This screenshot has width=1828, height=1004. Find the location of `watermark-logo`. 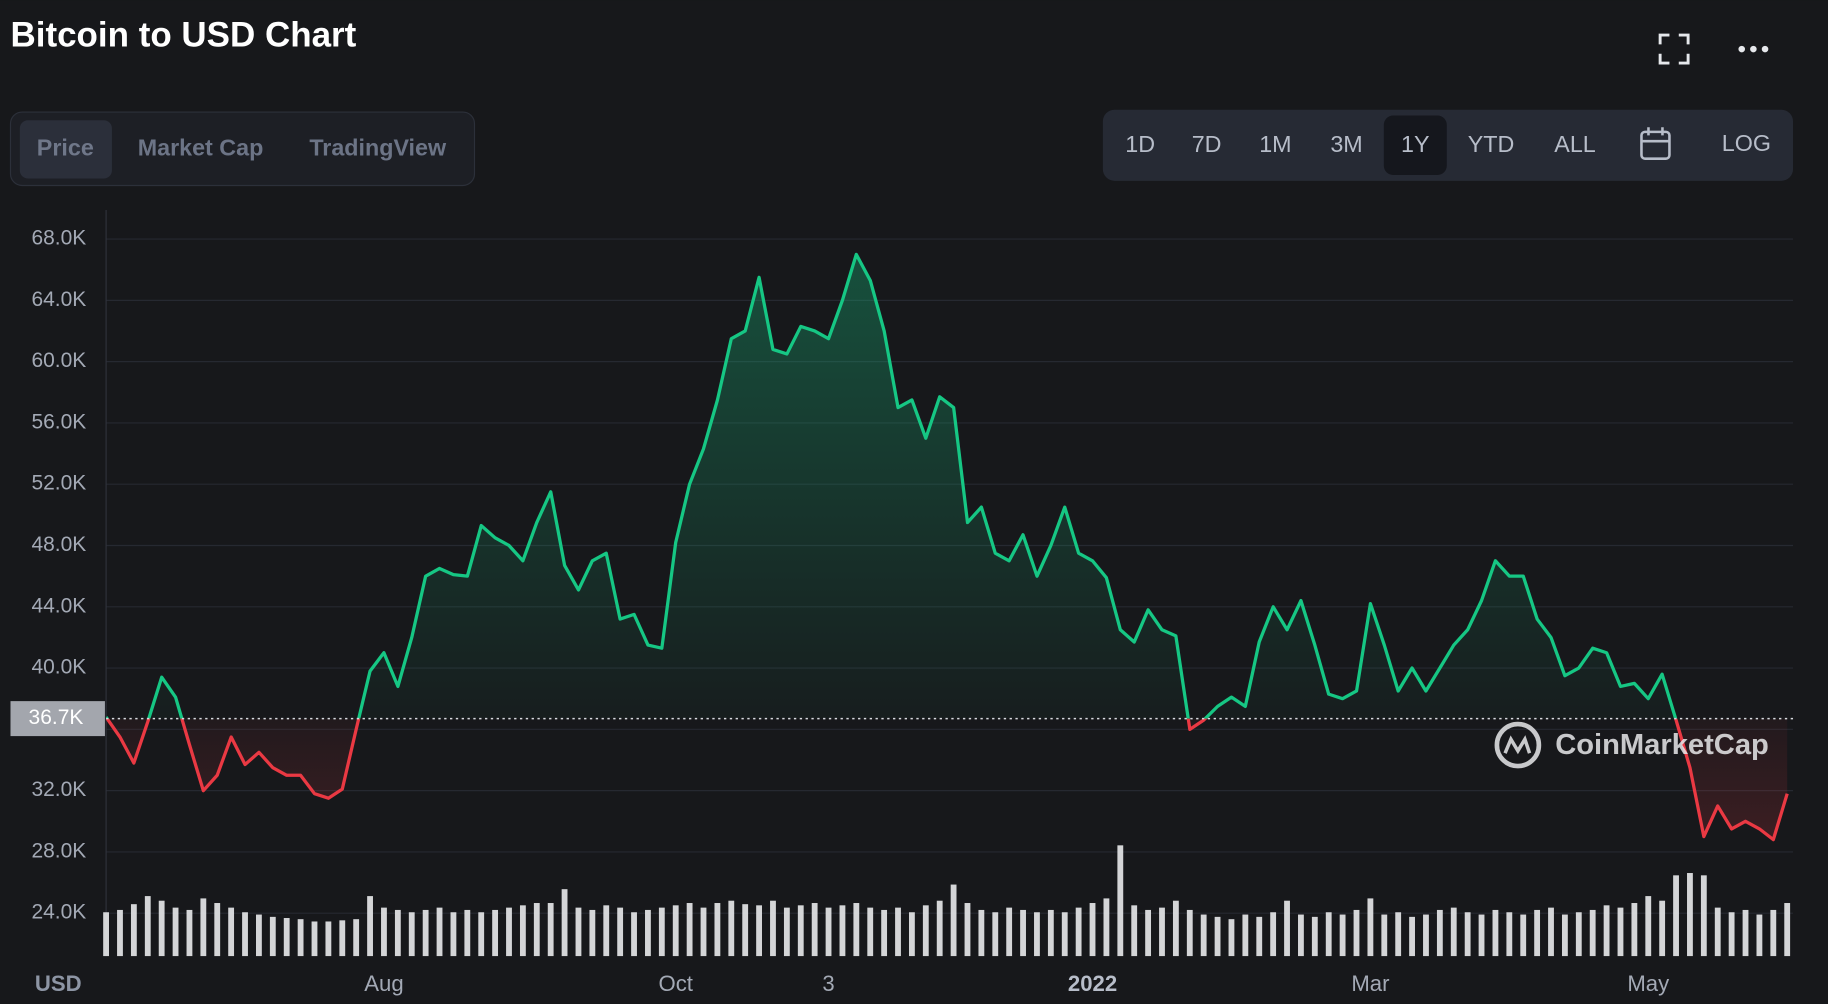

watermark-logo is located at coordinates (1518, 745).